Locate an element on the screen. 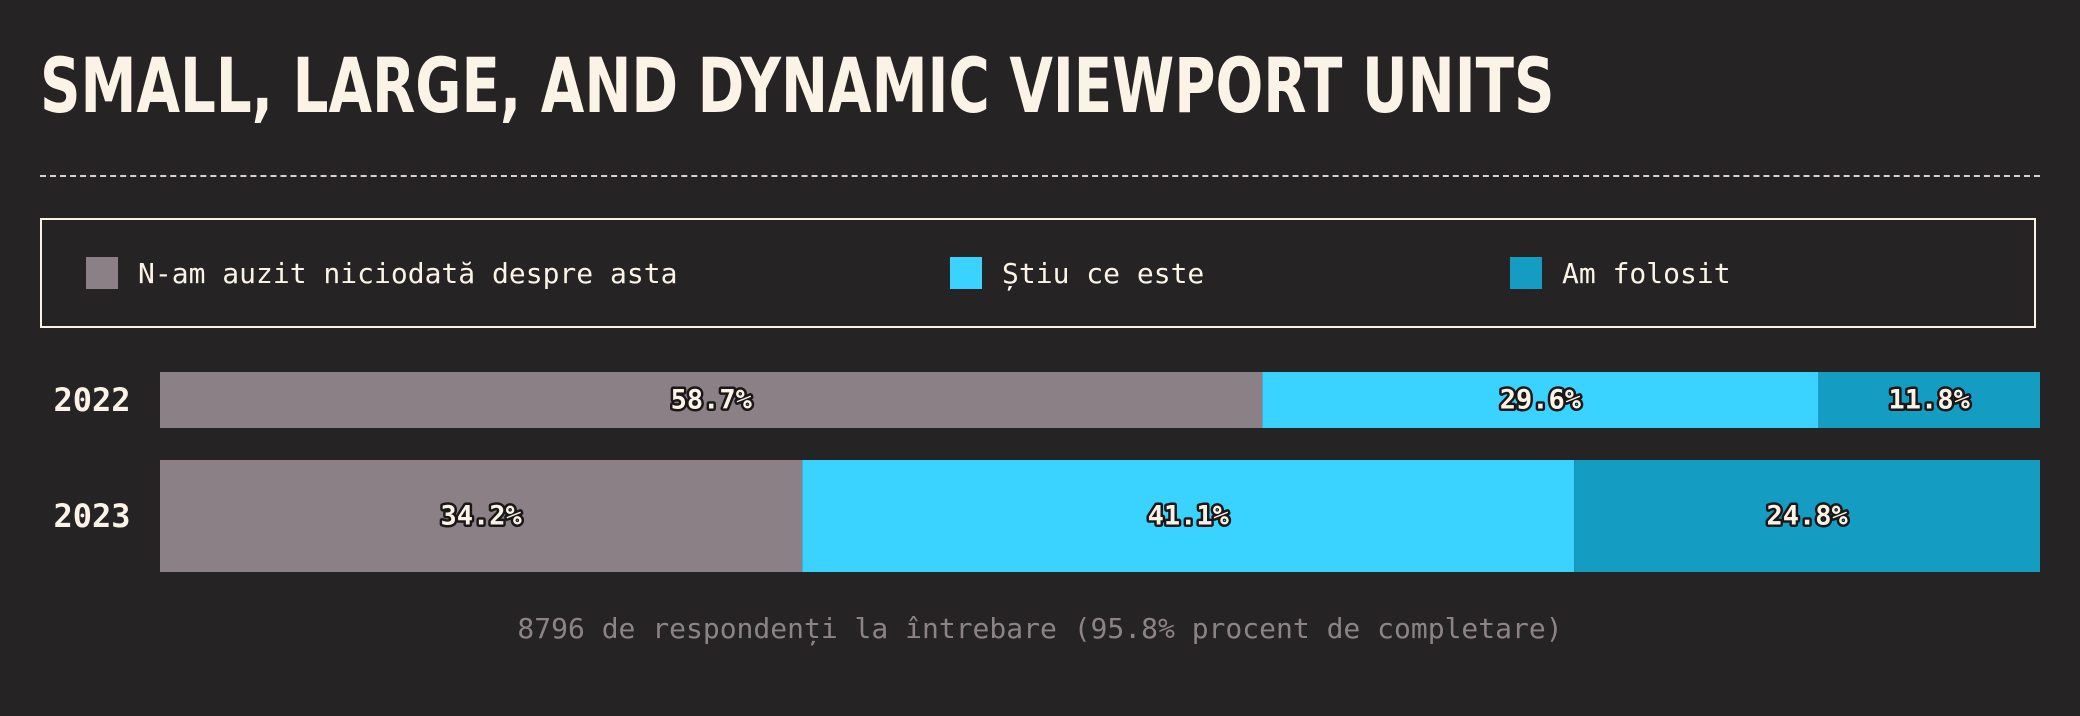 This screenshot has width=2080, height=716. value-label-2022-0: 58.7% is located at coordinates (712, 400).